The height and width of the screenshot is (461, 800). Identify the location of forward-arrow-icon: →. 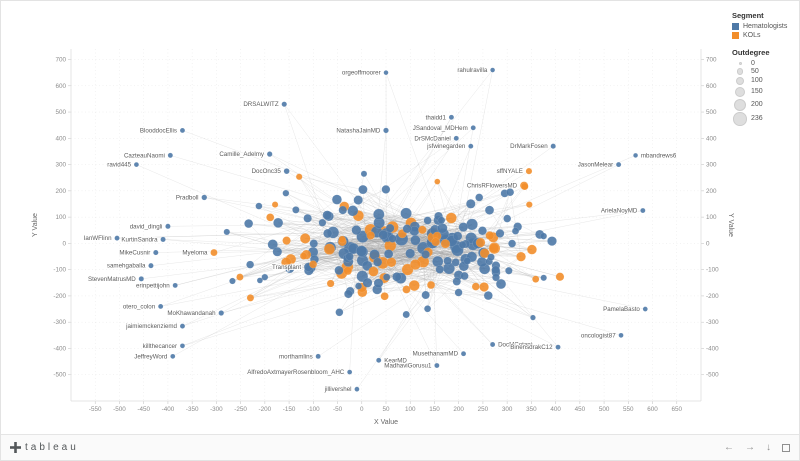
(750, 447).